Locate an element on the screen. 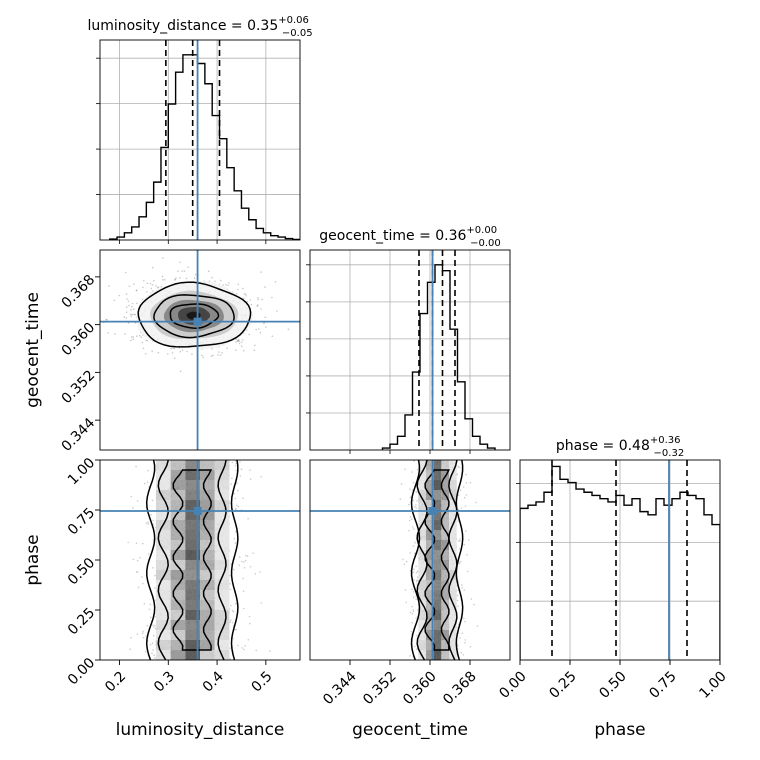  y-tick-label: 1.00 is located at coordinates (81, 471).